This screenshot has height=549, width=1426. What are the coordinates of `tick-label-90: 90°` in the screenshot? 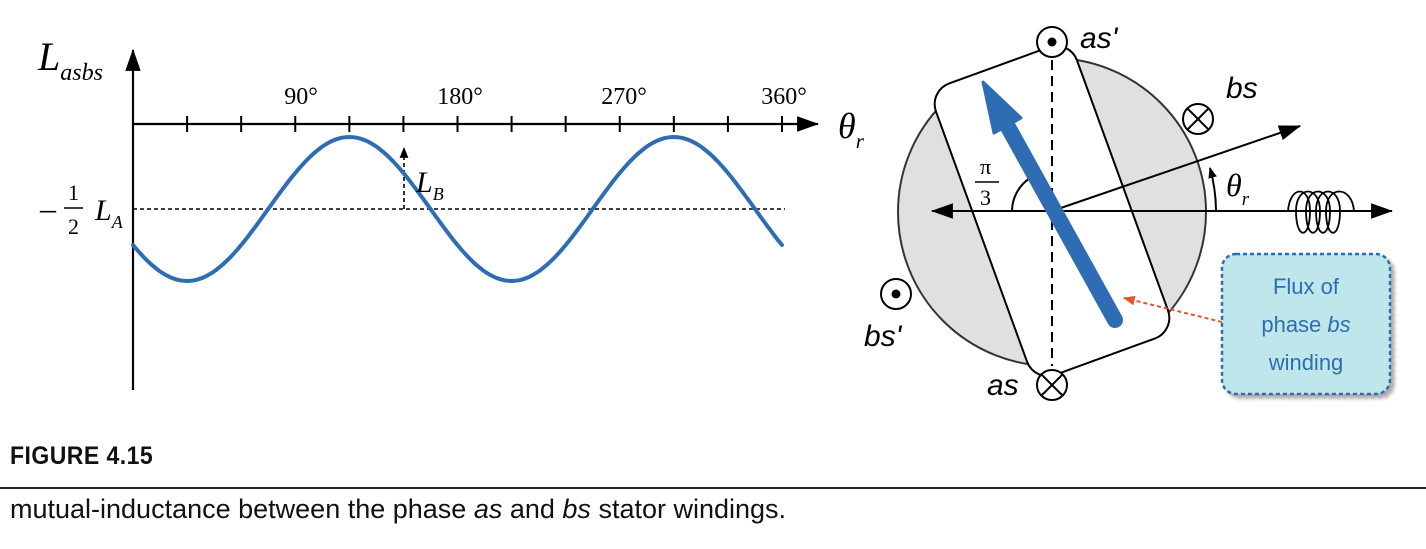 It's located at (301, 97).